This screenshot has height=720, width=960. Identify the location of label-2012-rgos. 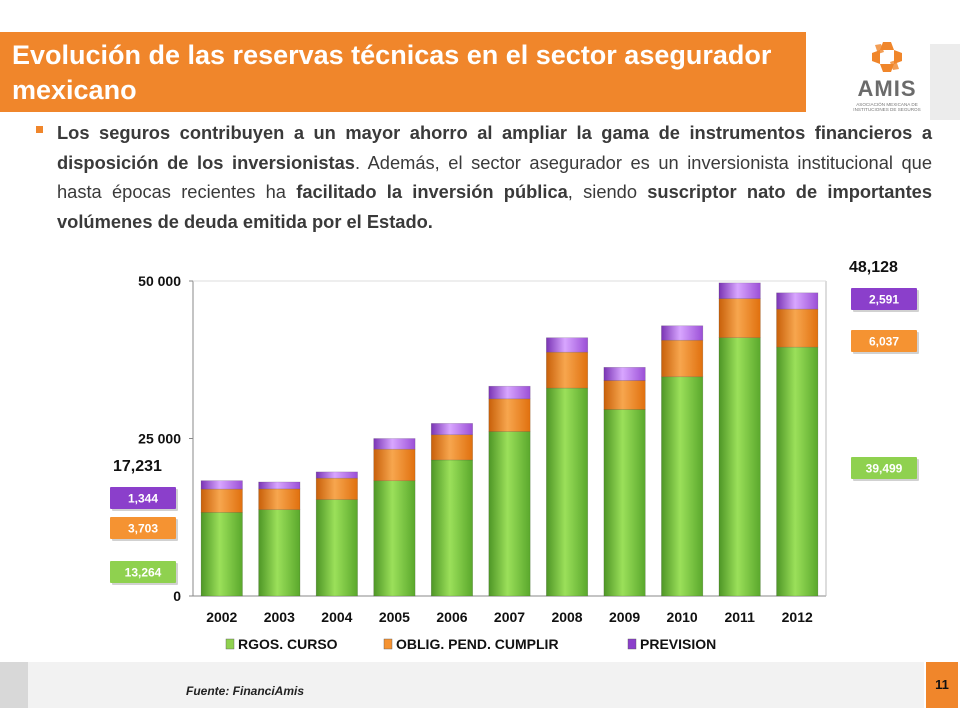
(884, 468).